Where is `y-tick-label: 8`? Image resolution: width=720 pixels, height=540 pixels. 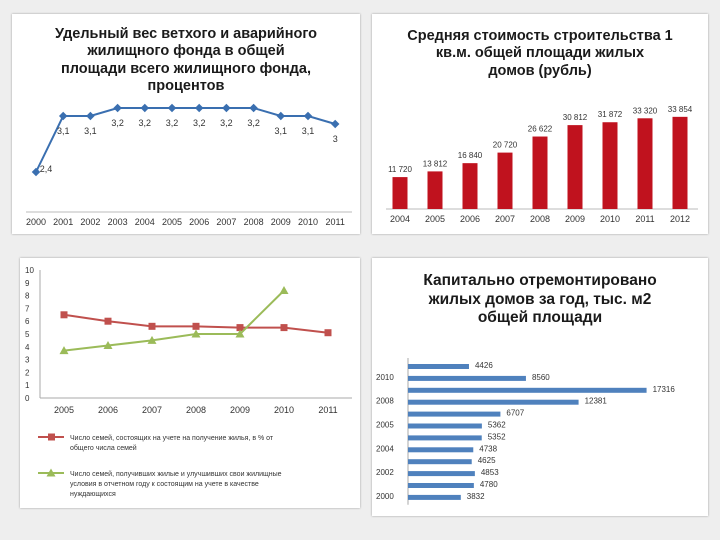 y-tick-label: 8 is located at coordinates (27, 296).